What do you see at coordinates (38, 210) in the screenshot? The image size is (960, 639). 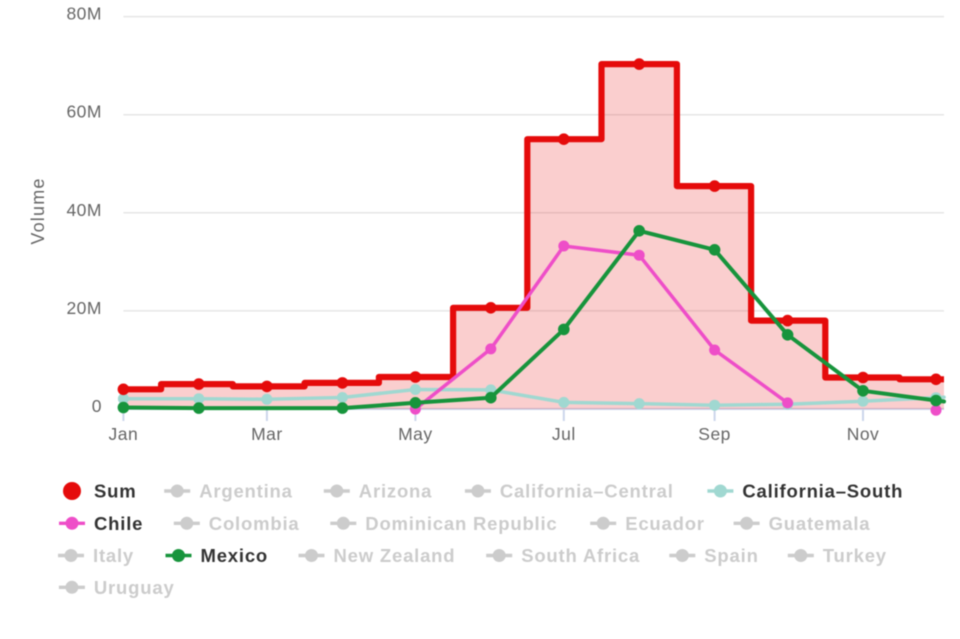 I see `svg-text: Volume` at bounding box center [38, 210].